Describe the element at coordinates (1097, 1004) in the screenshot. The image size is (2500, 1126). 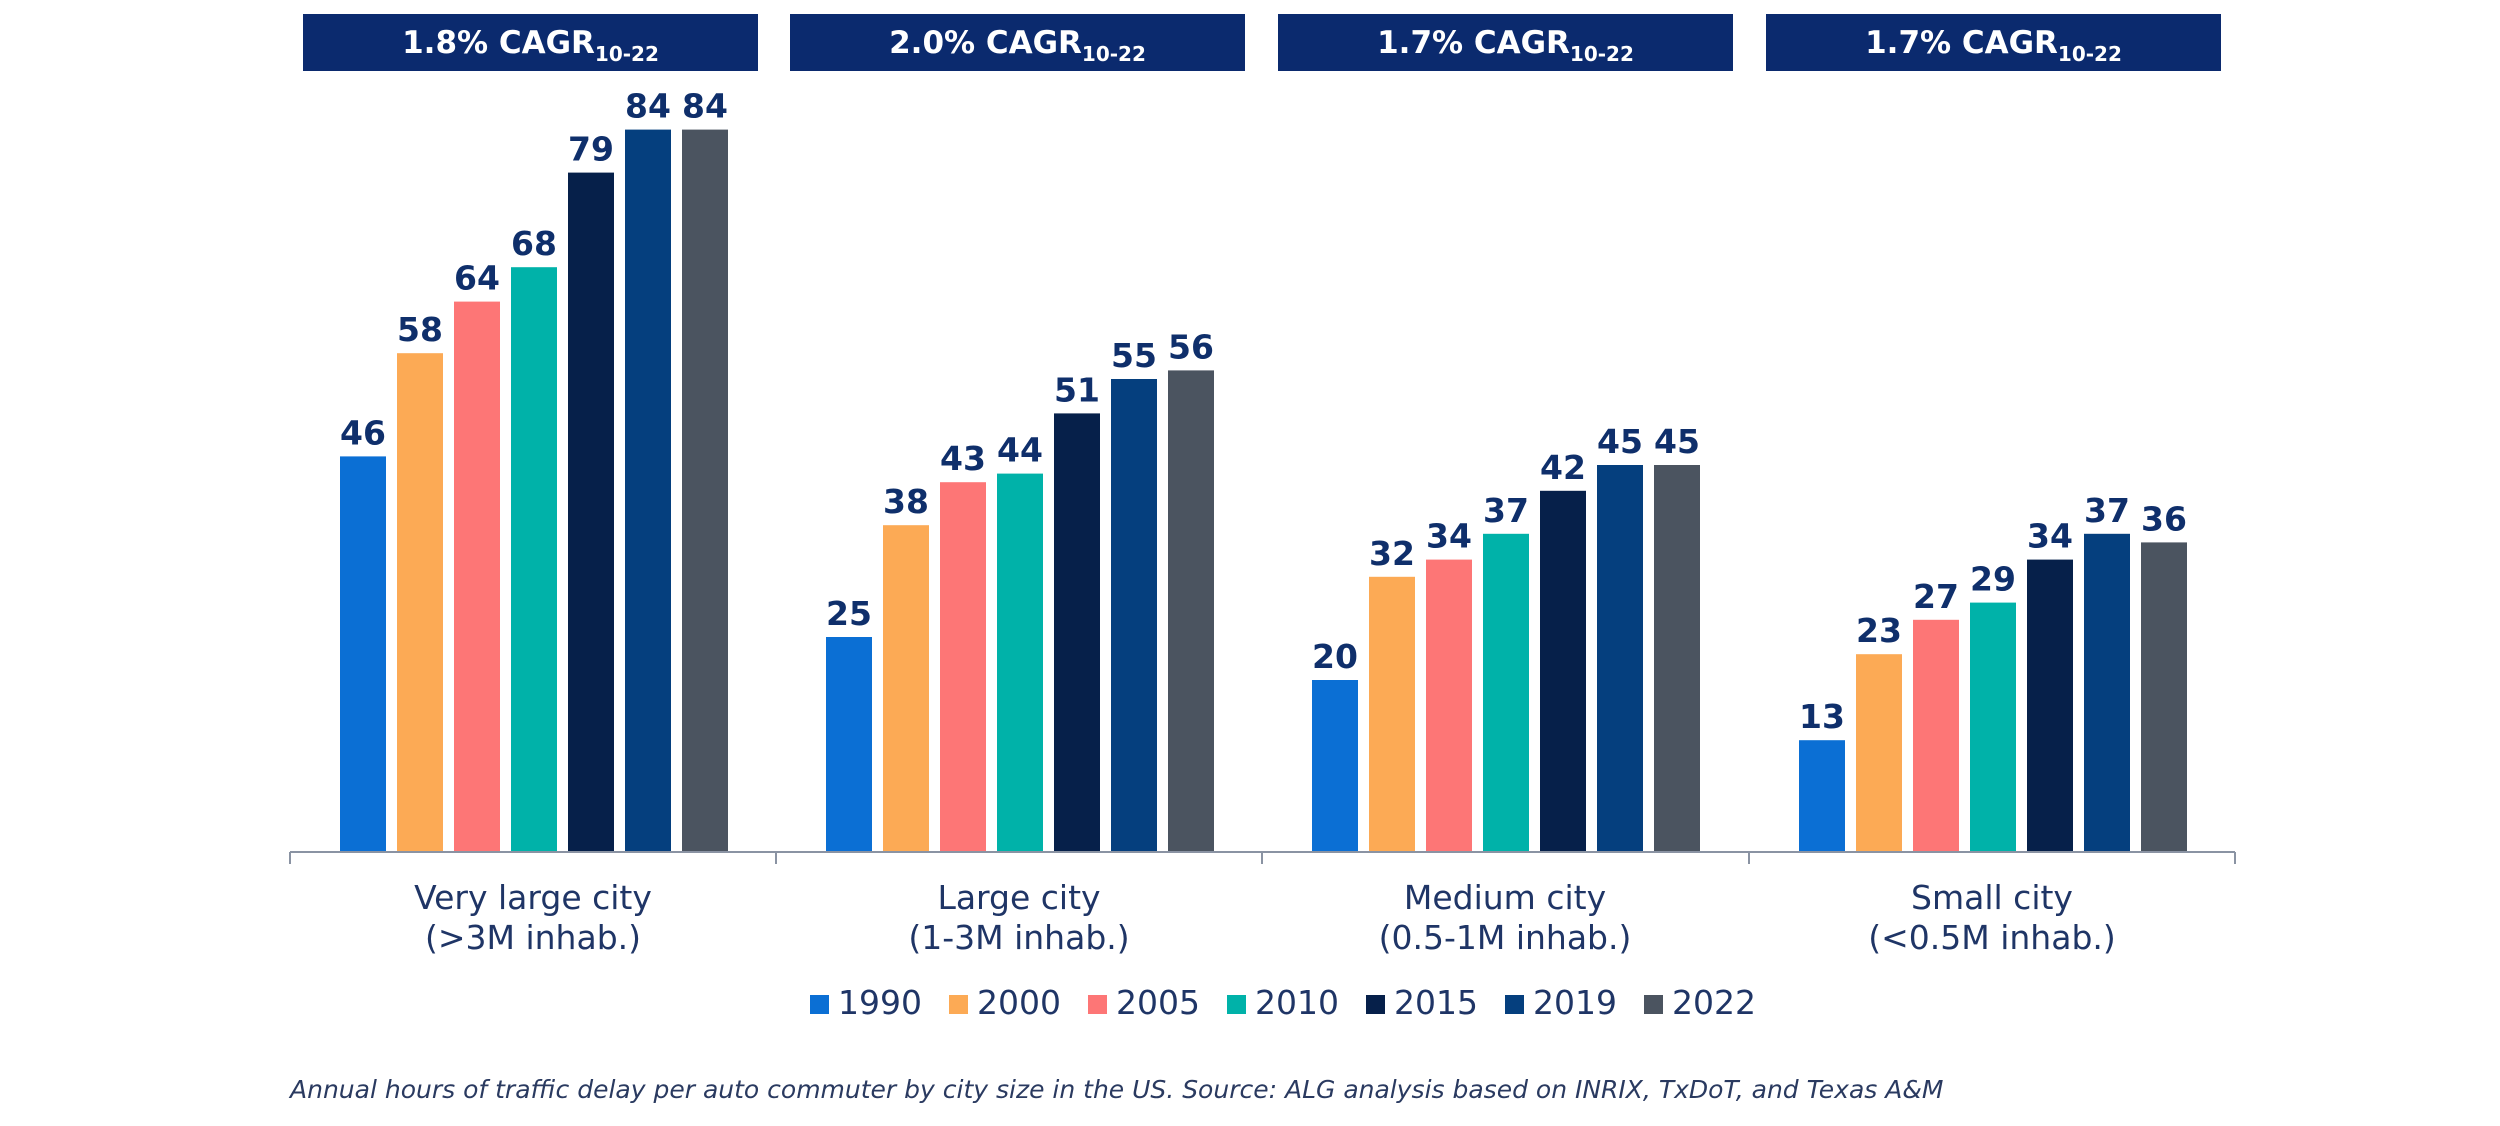
I see `legend-swatch-2005` at that location.